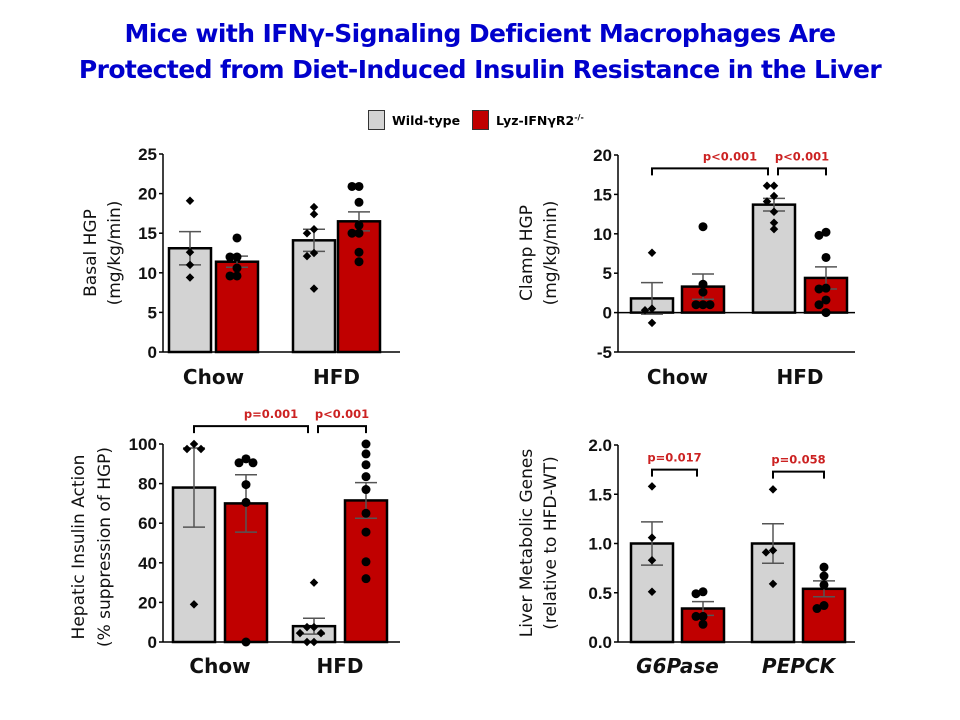 Image resolution: width=960 pixels, height=720 pixels. I want to click on y-tick-label: 0.0, so click(600, 642).